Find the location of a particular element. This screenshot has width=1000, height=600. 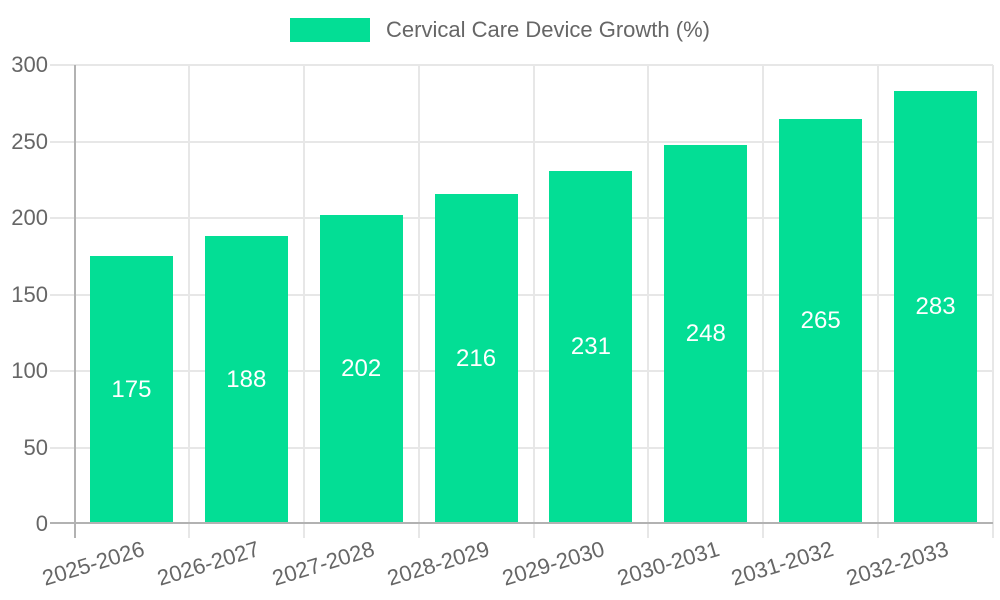

bar-value-label: 202 is located at coordinates (361, 369).